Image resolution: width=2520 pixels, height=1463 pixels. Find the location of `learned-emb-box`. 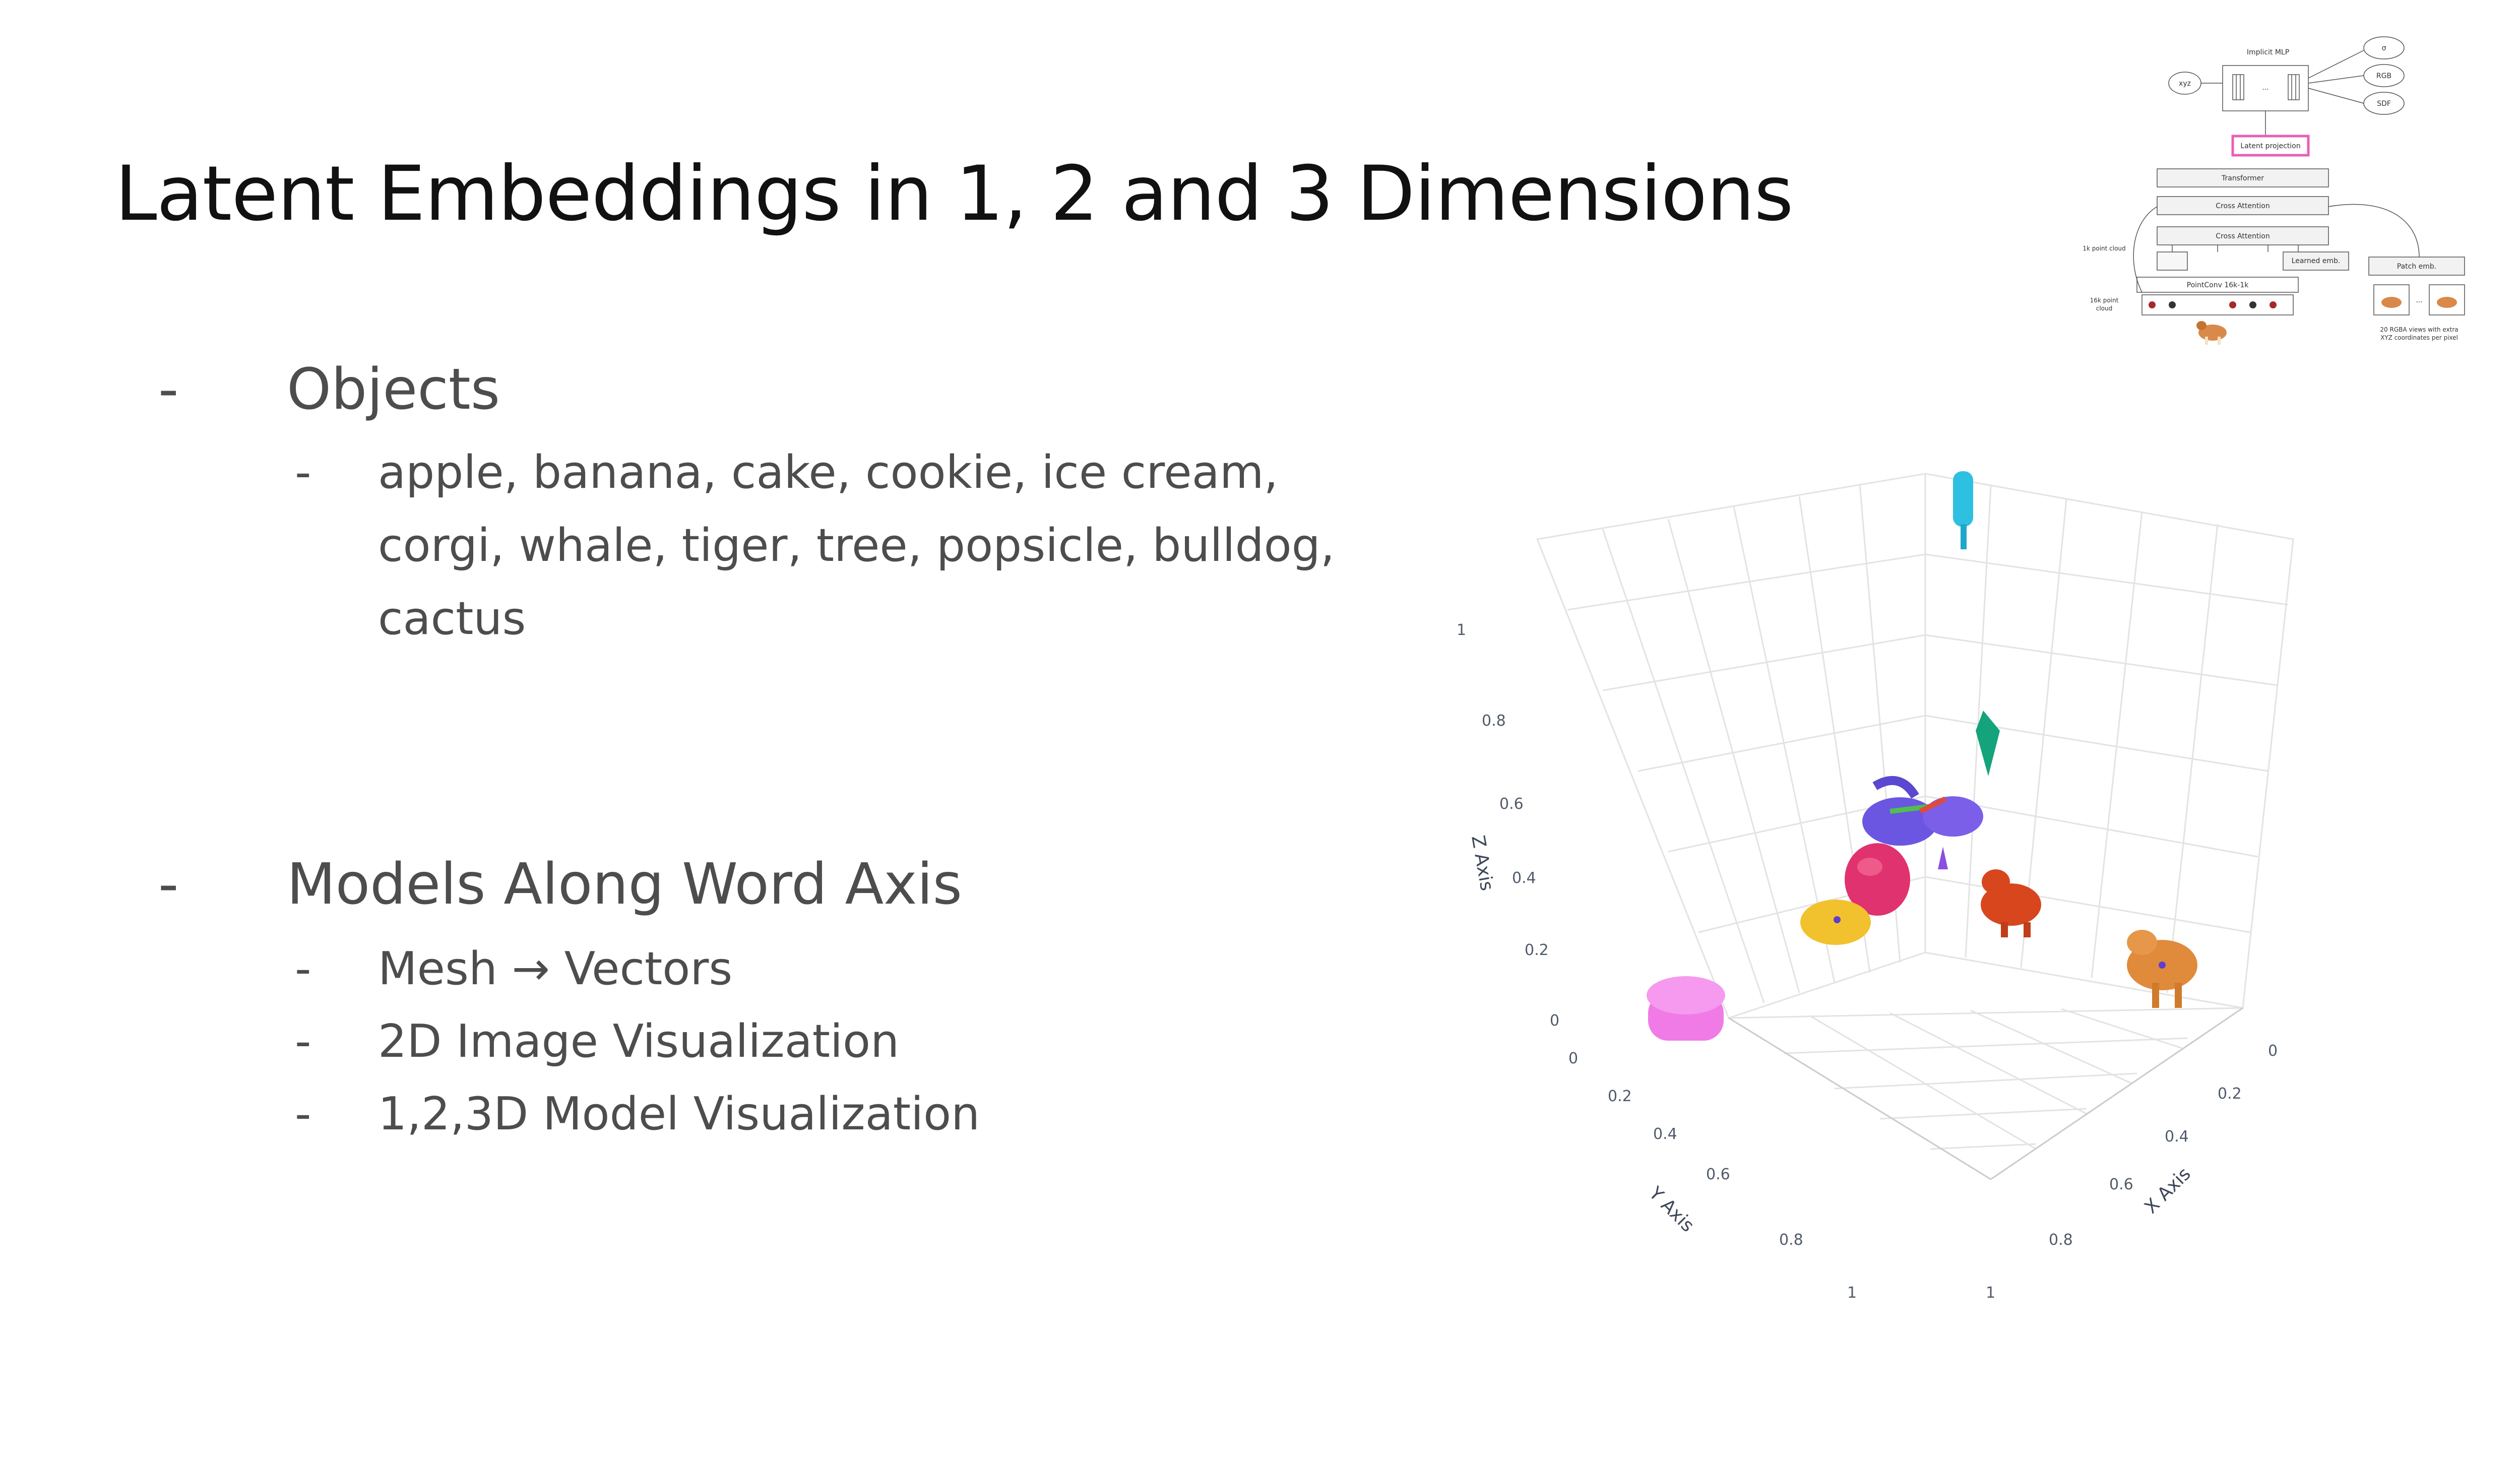

learned-emb-box is located at coordinates (2316, 261).